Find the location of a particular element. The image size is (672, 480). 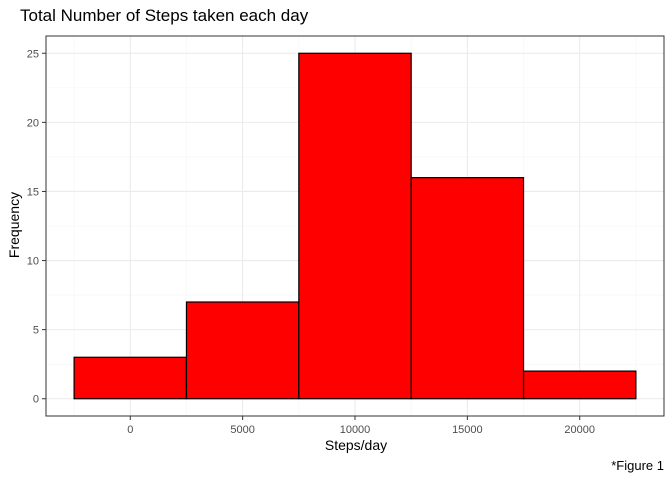

x-tick-label: 20000 is located at coordinates (579, 430).